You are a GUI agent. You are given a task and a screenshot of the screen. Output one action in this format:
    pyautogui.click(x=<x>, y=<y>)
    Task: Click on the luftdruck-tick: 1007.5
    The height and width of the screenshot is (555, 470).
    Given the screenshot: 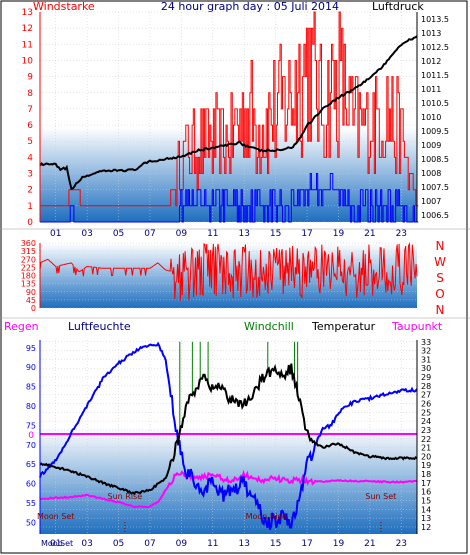 What is the action you would take?
    pyautogui.click(x=435, y=187)
    